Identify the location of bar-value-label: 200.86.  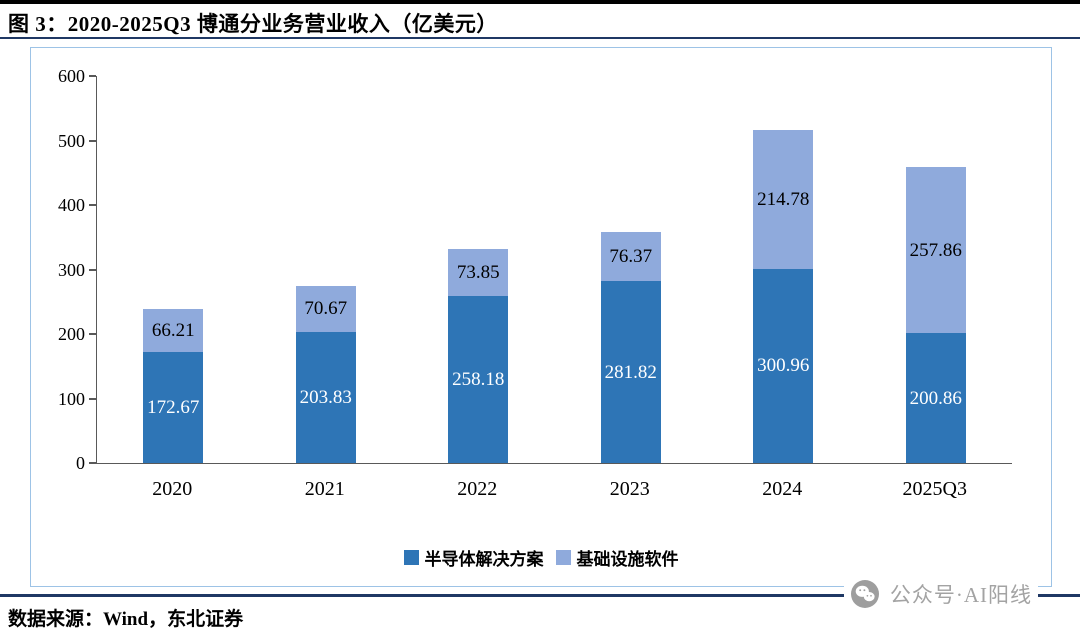
(935, 398).